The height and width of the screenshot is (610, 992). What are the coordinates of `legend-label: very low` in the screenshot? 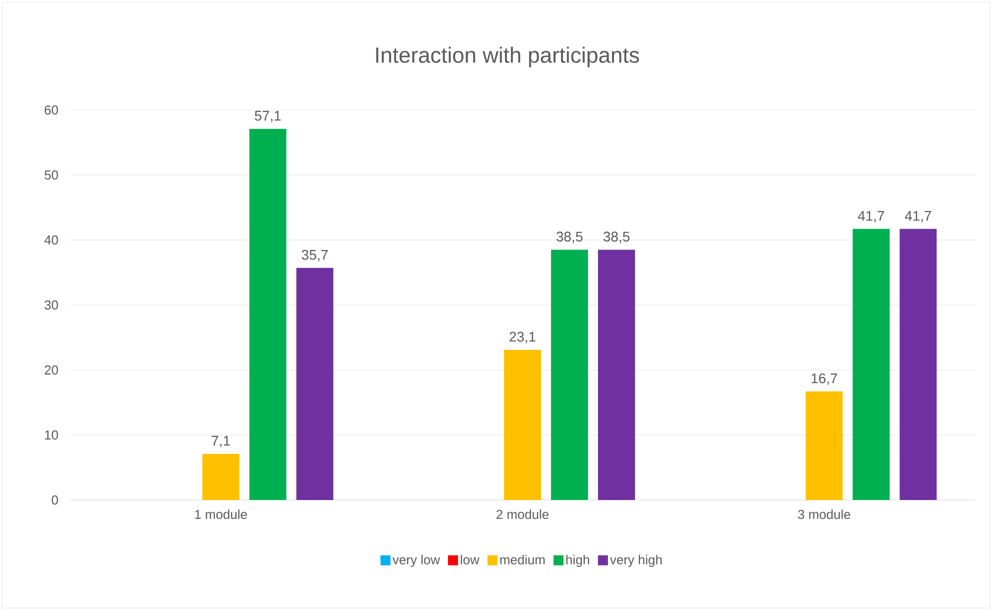 It's located at (416, 560).